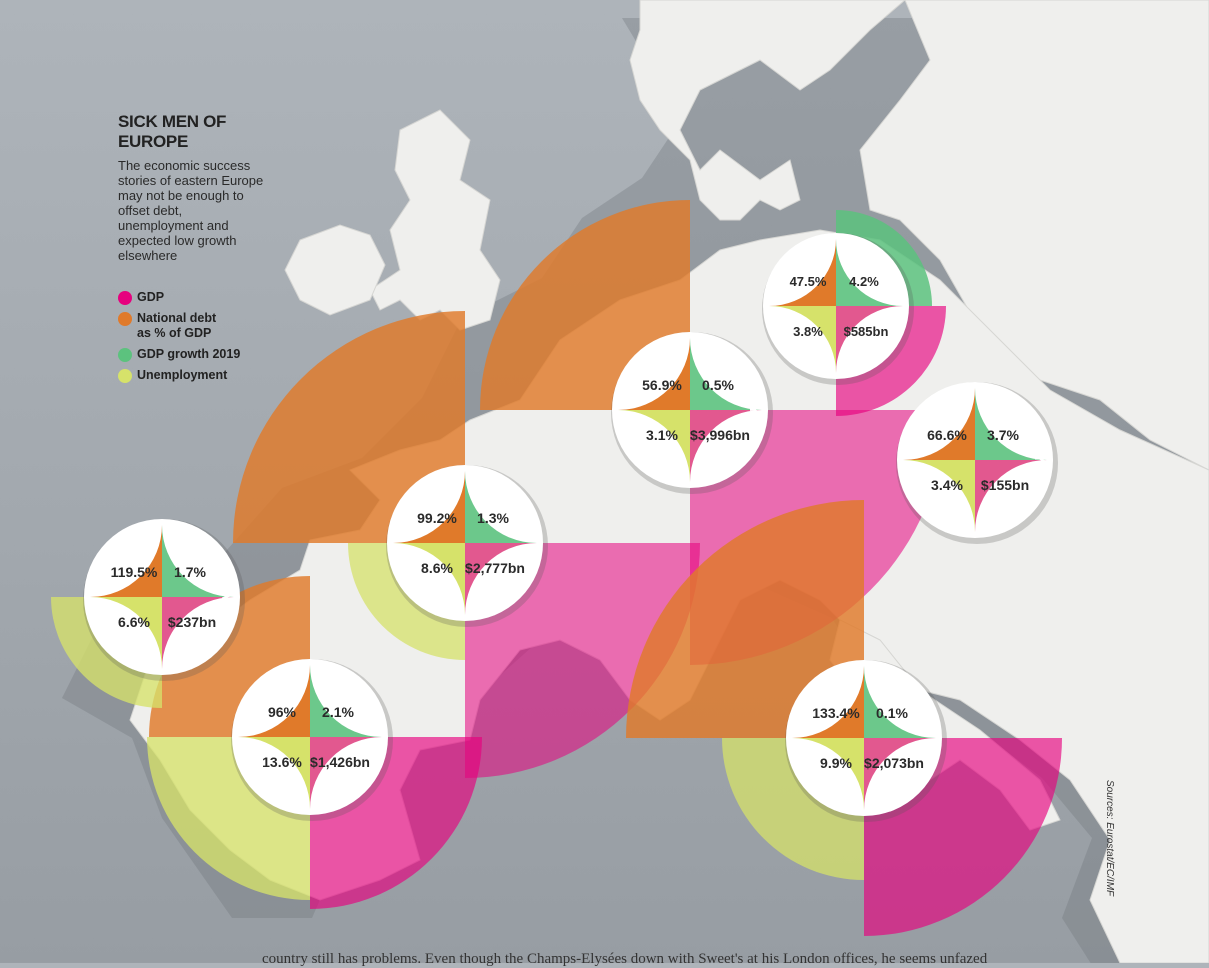 The height and width of the screenshot is (968, 1209). What do you see at coordinates (894, 763) in the screenshot?
I see `italy-gdp-value: $2,073bn` at bounding box center [894, 763].